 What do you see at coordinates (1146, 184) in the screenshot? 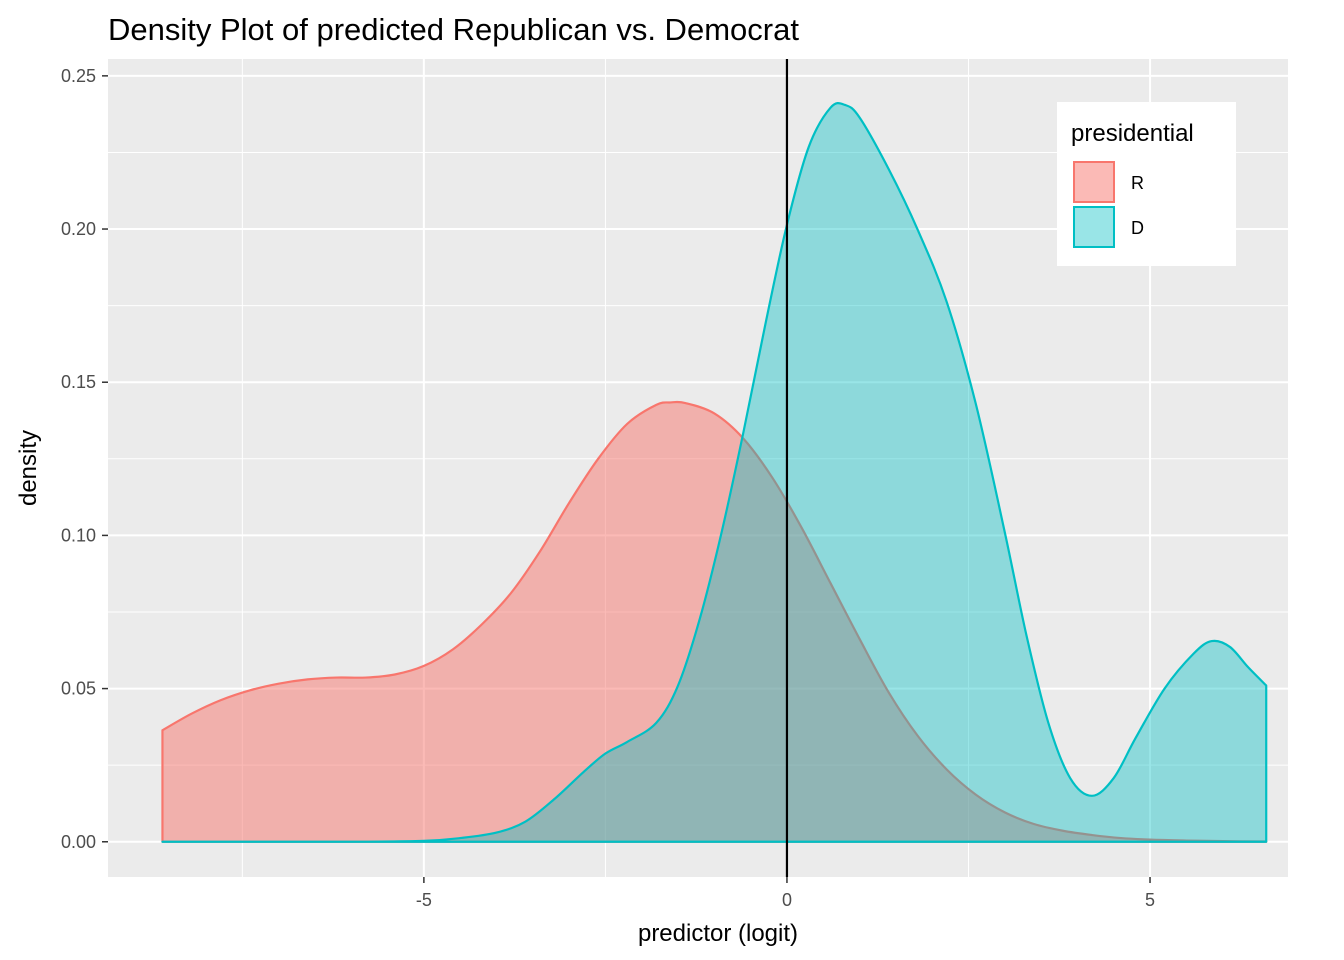
I see `legend: presidential RD` at bounding box center [1146, 184].